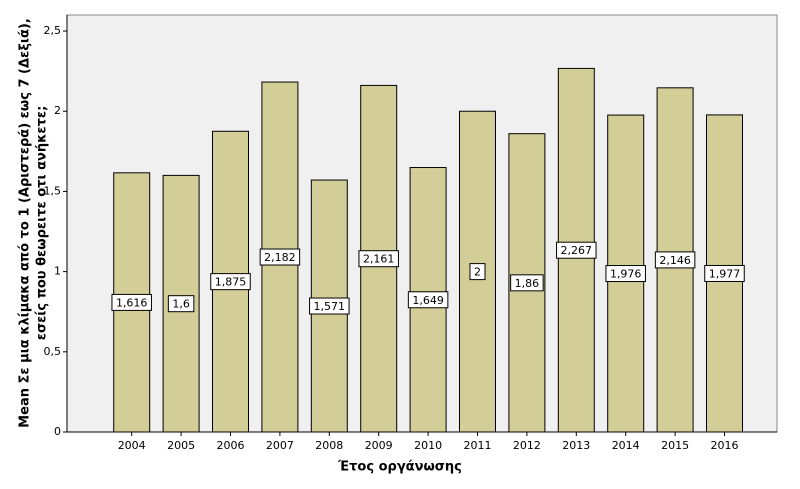 The image size is (800, 489). Describe the element at coordinates (725, 445) in the screenshot. I see `x-tick-label: 2016` at that location.